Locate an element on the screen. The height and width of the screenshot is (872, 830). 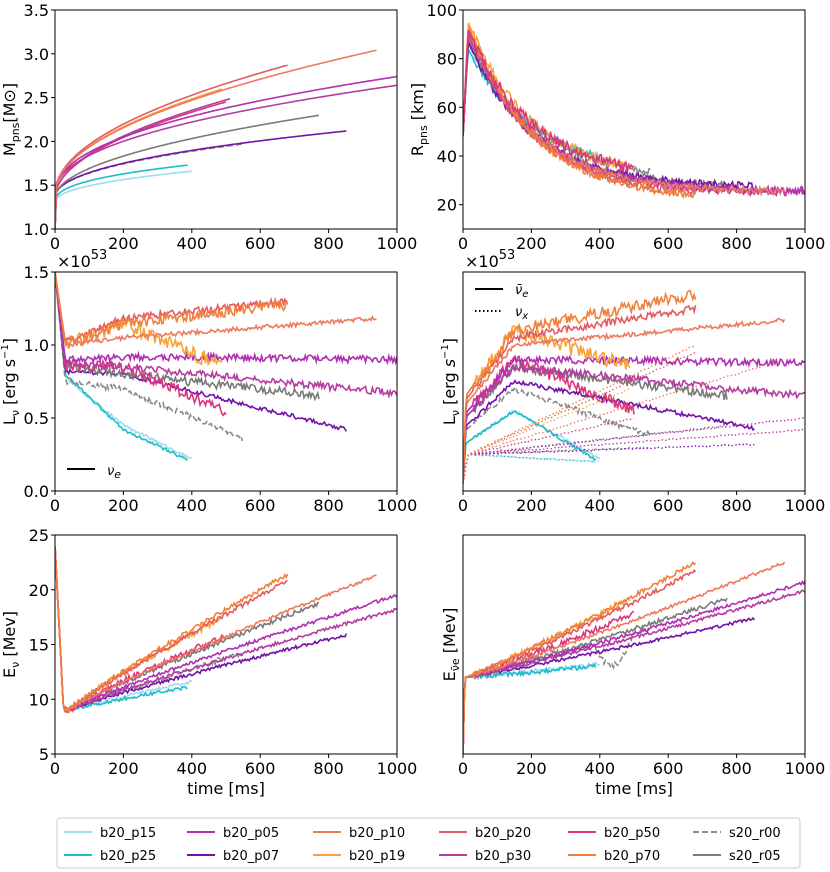
y-tick-label: 3.5 is located at coordinates (36, 10).